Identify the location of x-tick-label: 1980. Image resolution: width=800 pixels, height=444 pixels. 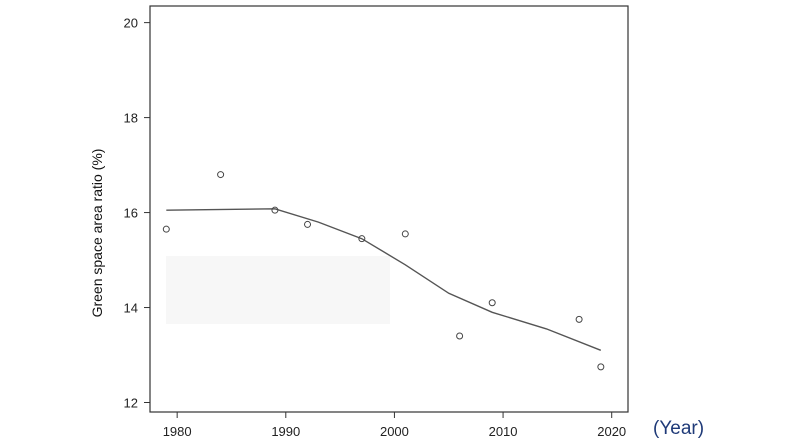
(177, 431).